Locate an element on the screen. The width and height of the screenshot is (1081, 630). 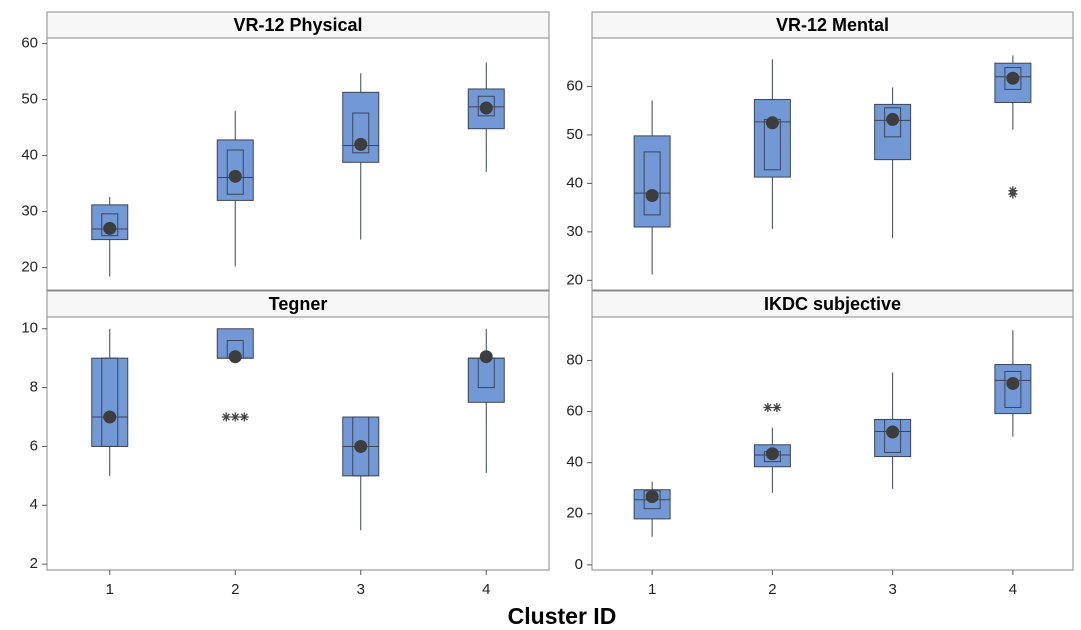
y-tick-label: 6 is located at coordinates (34, 445).